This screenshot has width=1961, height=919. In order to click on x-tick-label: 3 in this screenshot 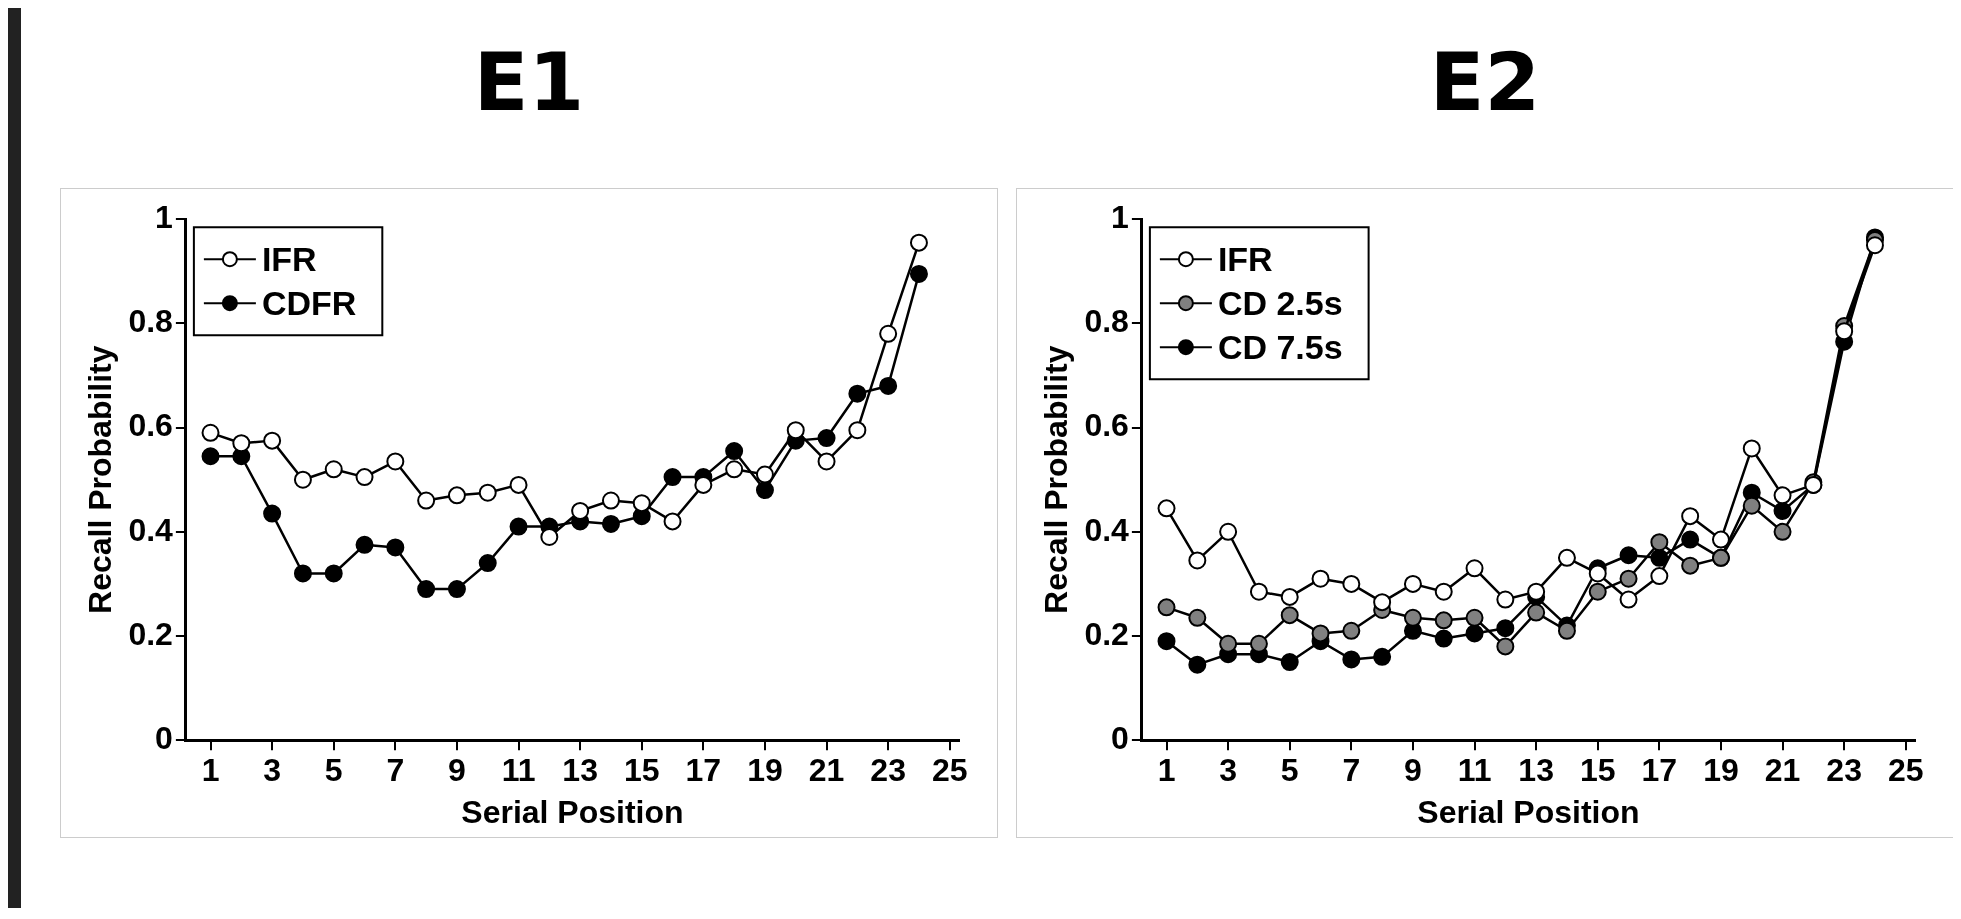, I will do `click(1228, 770)`.